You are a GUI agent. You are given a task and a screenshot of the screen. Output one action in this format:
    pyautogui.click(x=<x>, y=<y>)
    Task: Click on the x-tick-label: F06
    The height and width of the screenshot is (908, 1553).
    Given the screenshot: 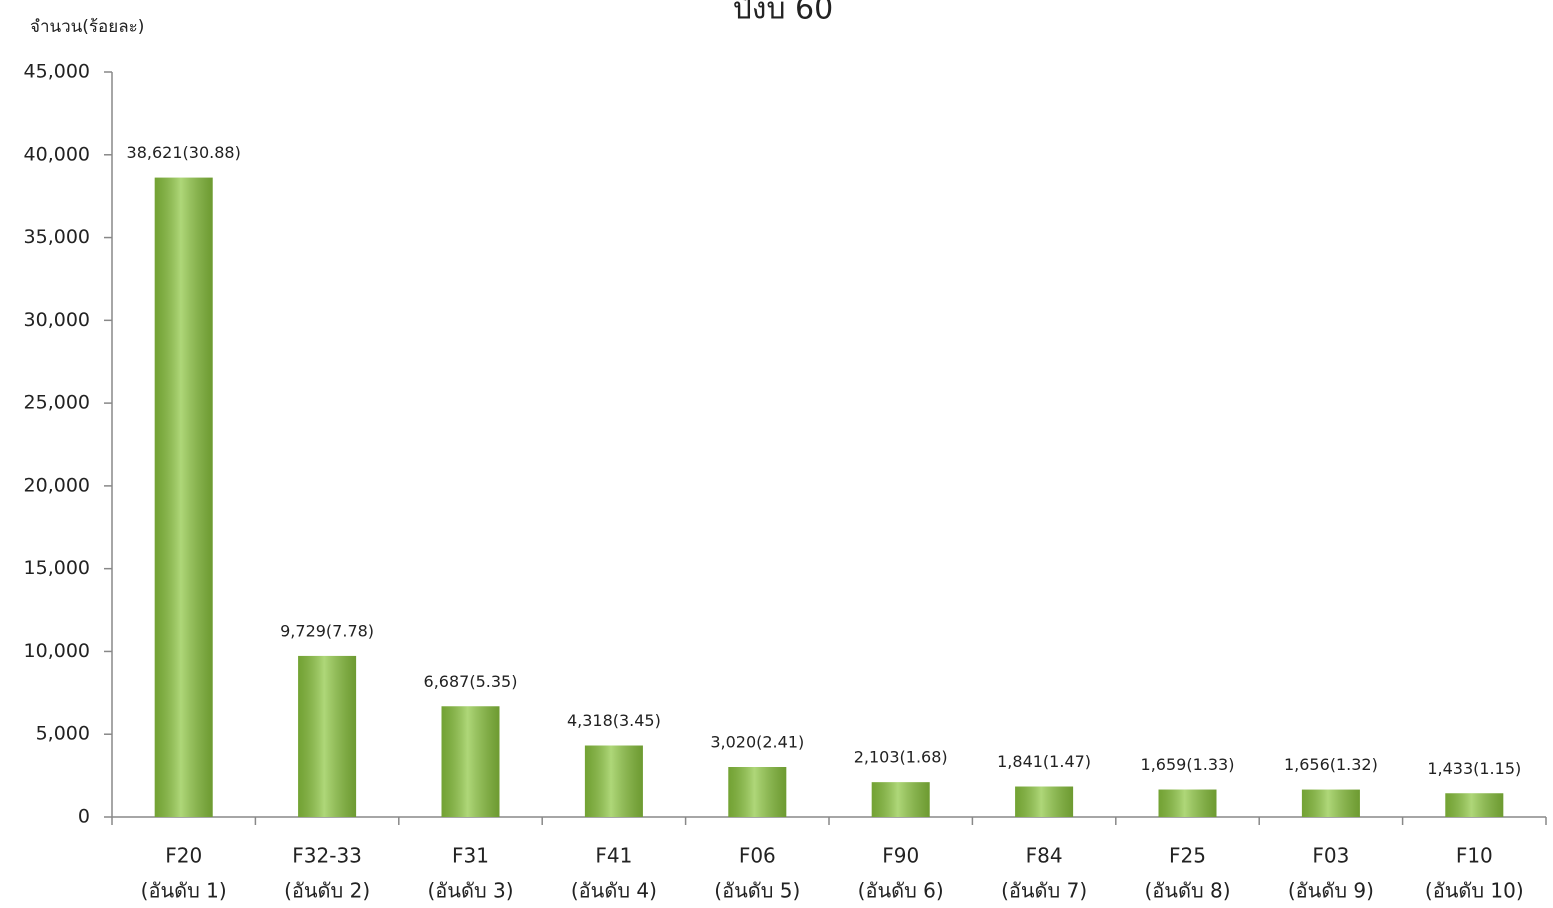 What is the action you would take?
    pyautogui.click(x=757, y=856)
    